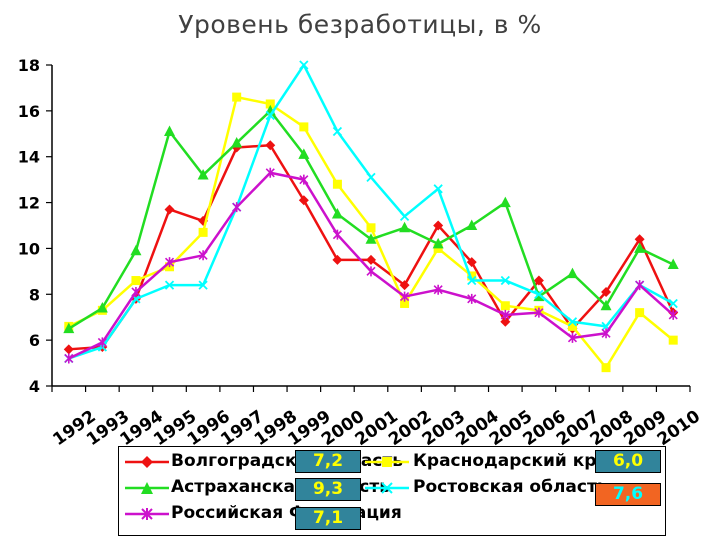 Image resolution: width=720 pixels, height=540 pixels. Describe the element at coordinates (286, 513) in the screenshot. I see `legend-label-russia: Российская Федерация` at that location.